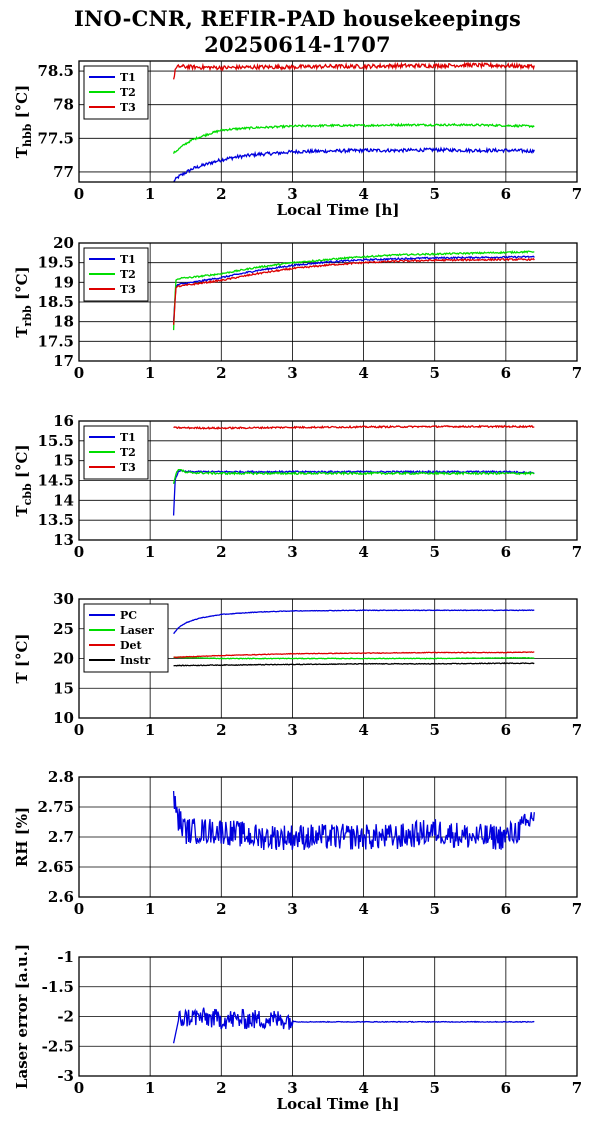 The width and height of the screenshot is (595, 1134). What do you see at coordinates (354, 164) in the screenshot?
I see `series-line-thbb-t1` at bounding box center [354, 164].